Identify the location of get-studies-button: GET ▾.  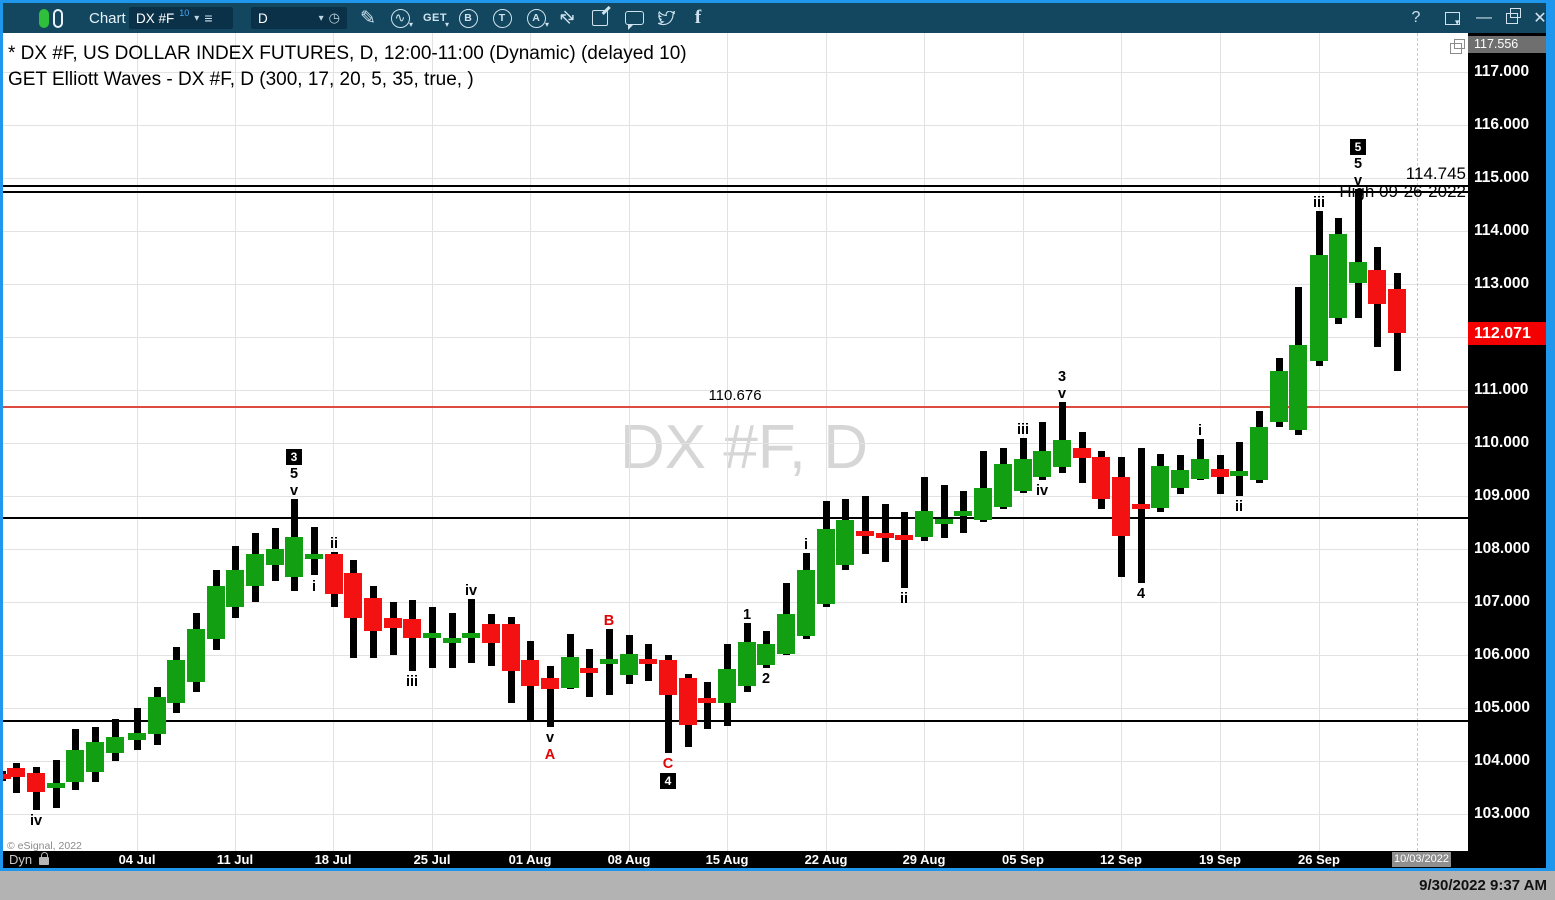
(435, 18).